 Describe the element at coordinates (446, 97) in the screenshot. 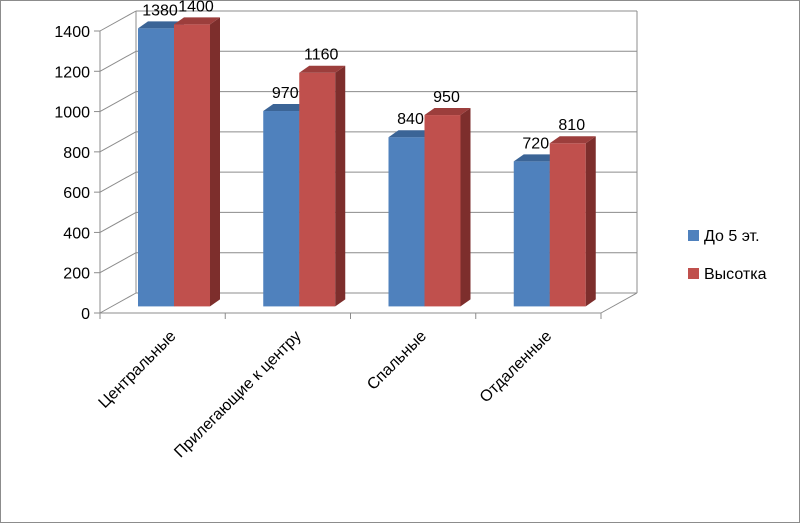

I see `data-label: 950` at that location.